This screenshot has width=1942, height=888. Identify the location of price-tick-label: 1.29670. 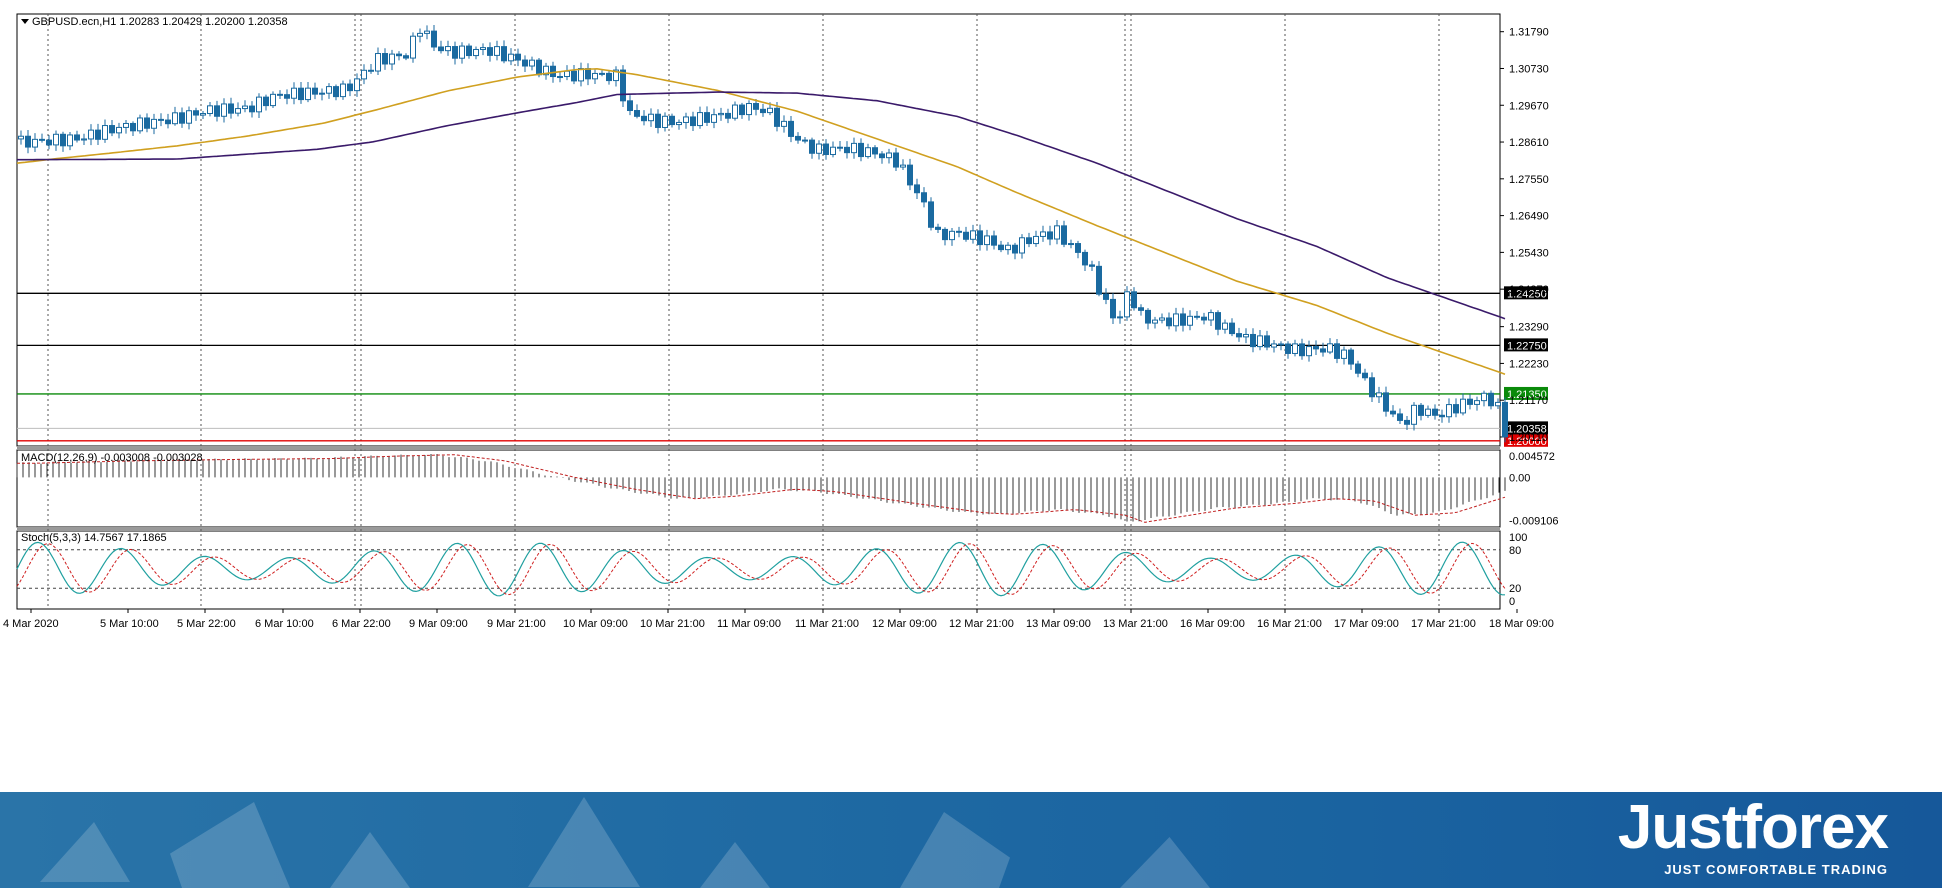
(1529, 106).